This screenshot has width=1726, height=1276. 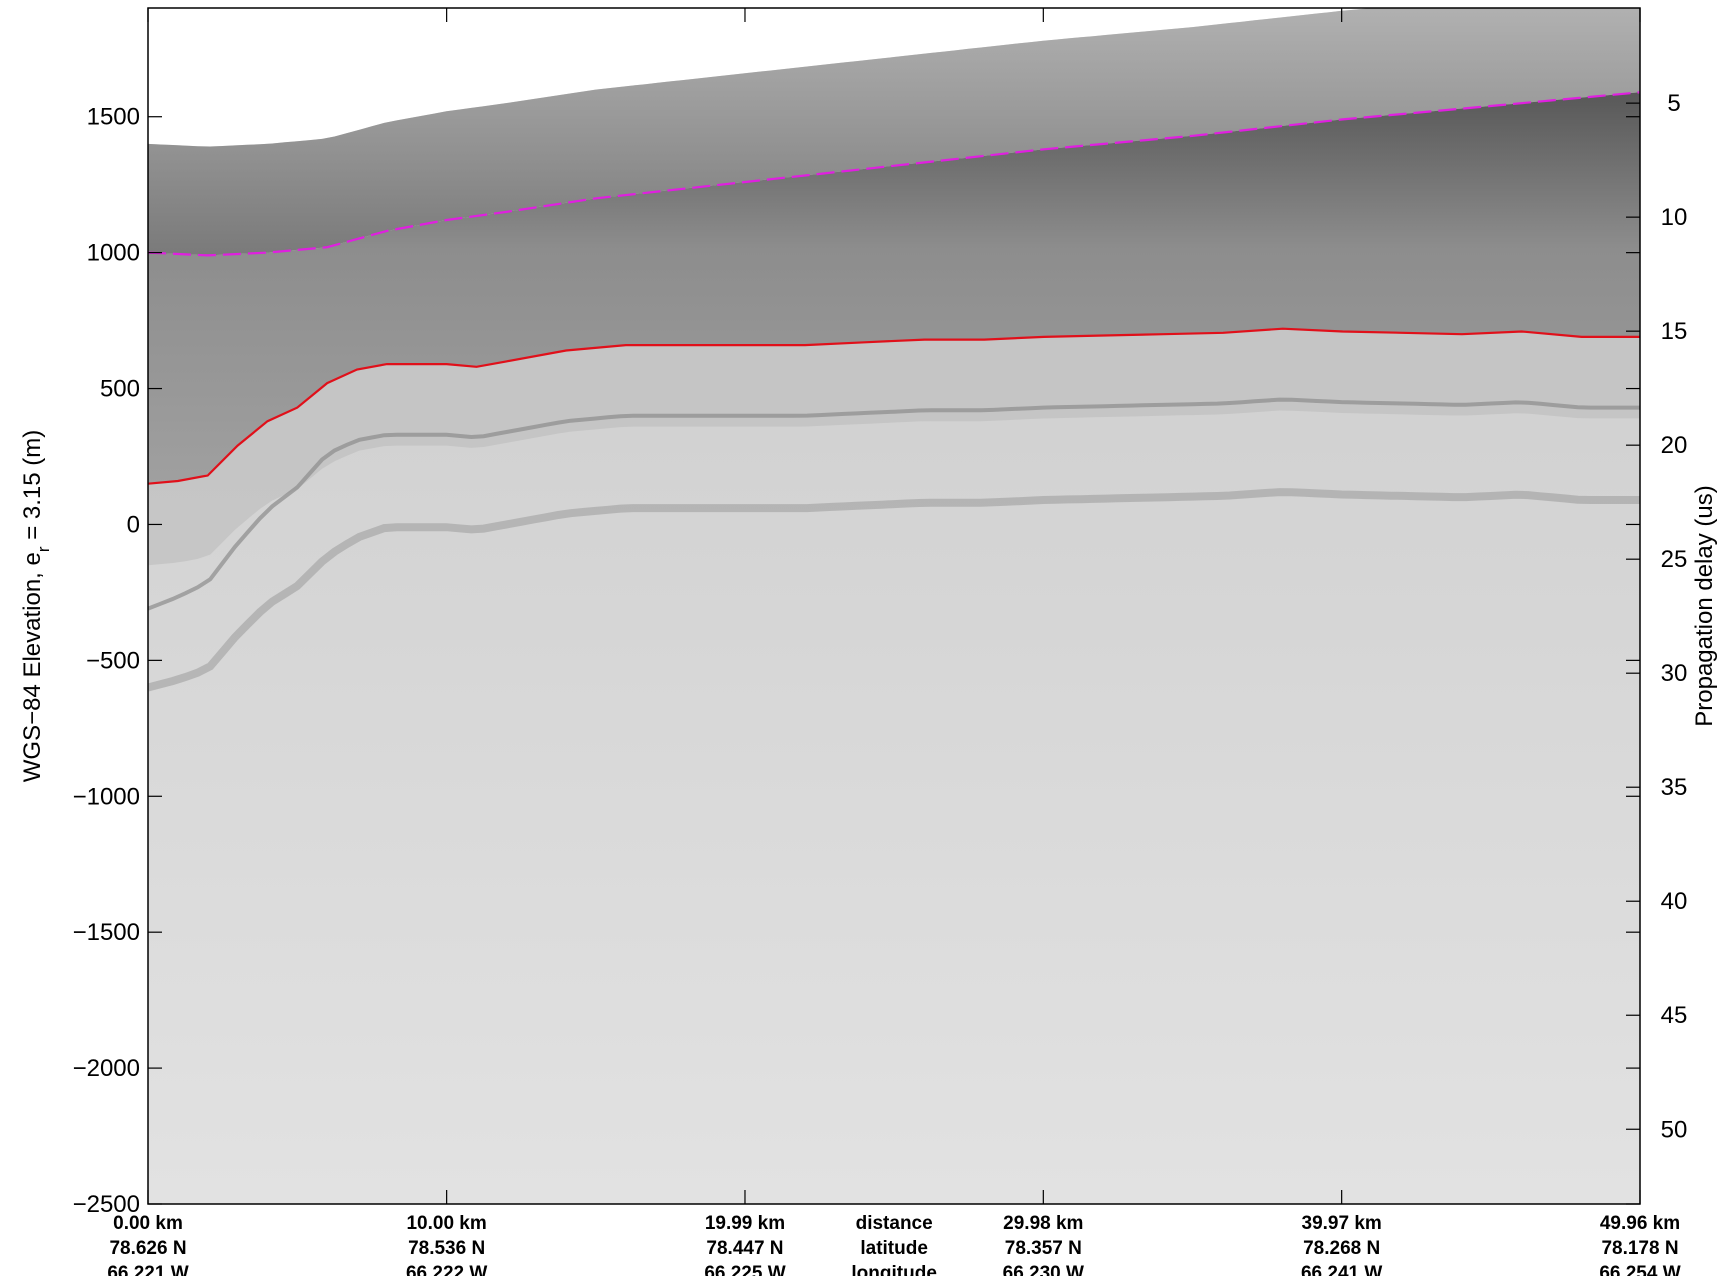 What do you see at coordinates (120, 389) in the screenshot?
I see `y-tick-label: 500` at bounding box center [120, 389].